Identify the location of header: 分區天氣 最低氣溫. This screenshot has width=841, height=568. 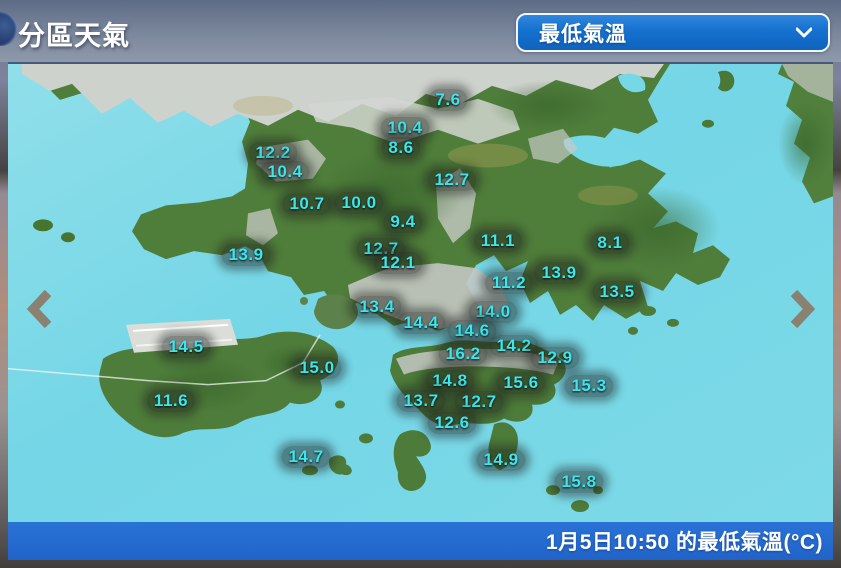
(420, 31).